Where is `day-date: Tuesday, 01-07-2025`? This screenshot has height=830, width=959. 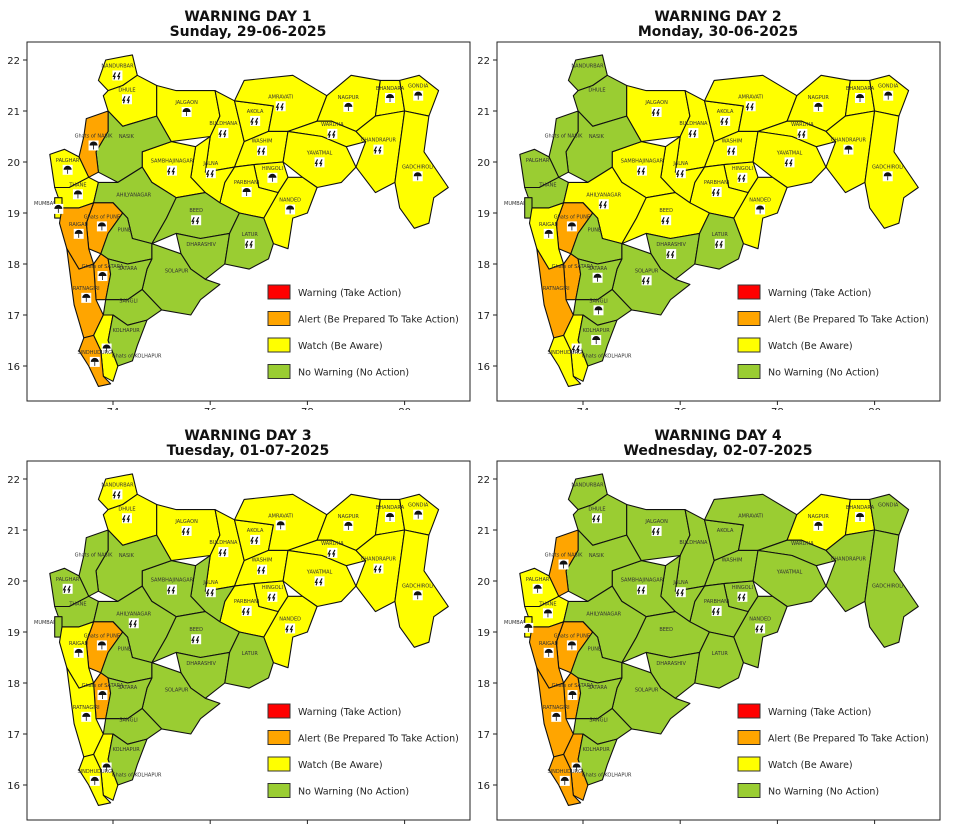
day-date: Tuesday, 01-07-2025 is located at coordinates (248, 451).